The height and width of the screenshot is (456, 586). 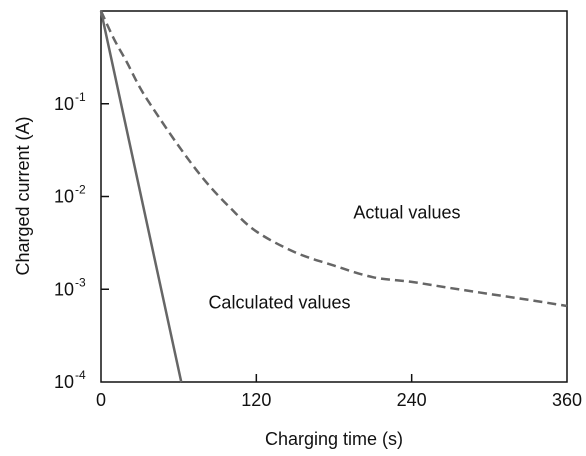 I want to click on y-tick-exponent: -4, so click(x=80, y=375).